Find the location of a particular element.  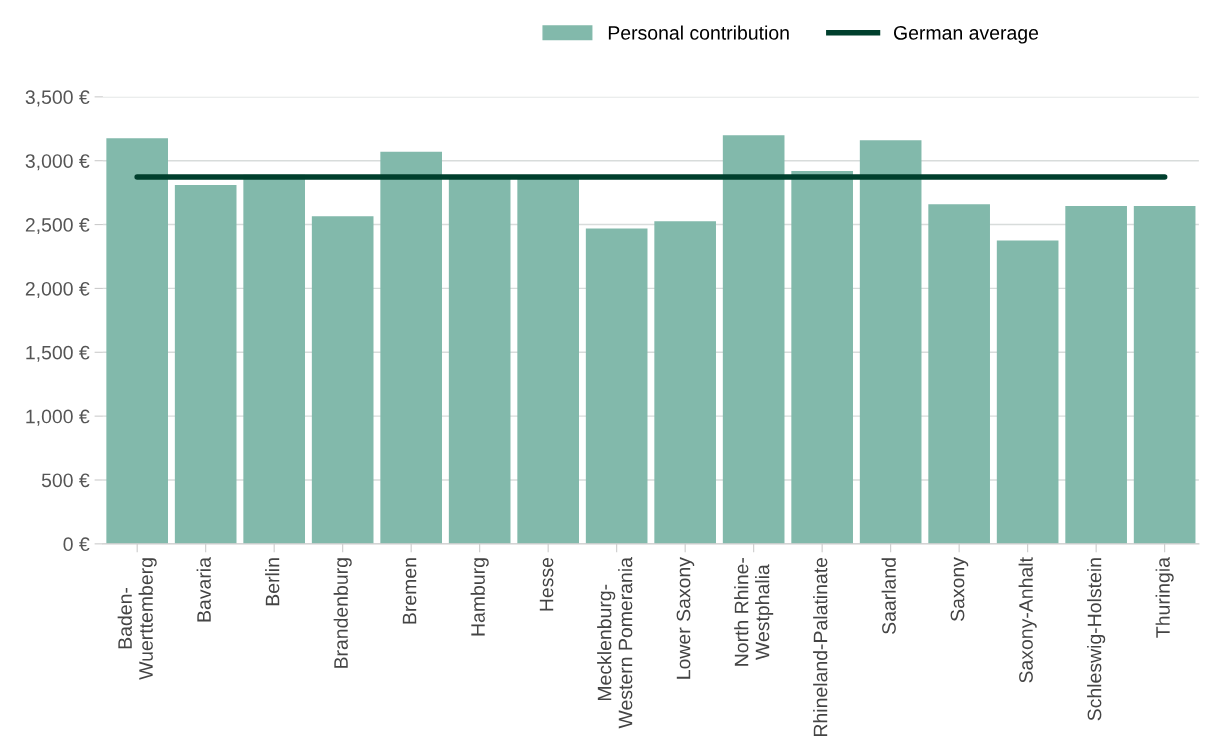

x-tick-label: Hesse is located at coordinates (546, 584).